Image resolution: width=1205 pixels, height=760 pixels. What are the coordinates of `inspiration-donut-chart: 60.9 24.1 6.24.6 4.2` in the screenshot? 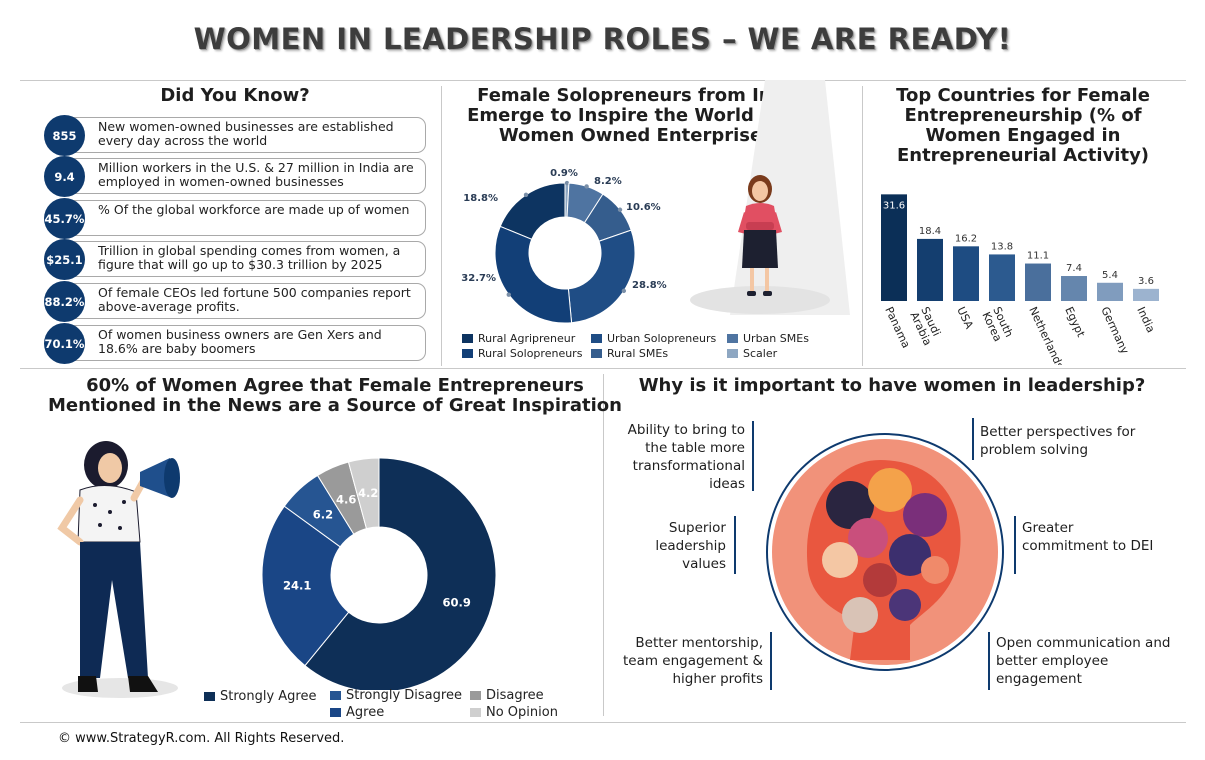 It's located at (379, 573).